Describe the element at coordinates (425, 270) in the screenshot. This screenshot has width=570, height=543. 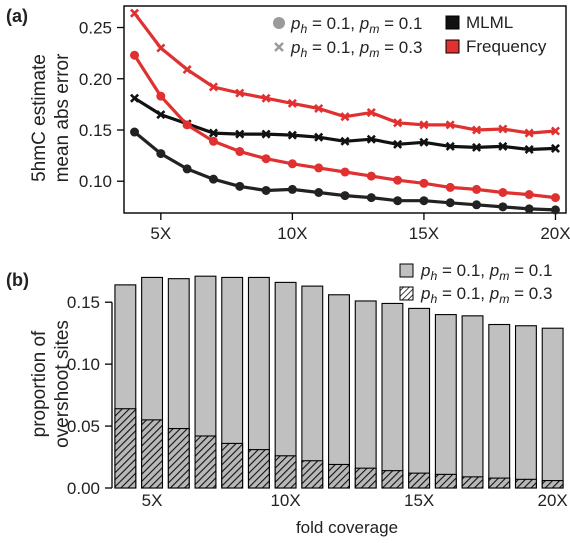
I see `legend-b-label-1-p1: p` at that location.